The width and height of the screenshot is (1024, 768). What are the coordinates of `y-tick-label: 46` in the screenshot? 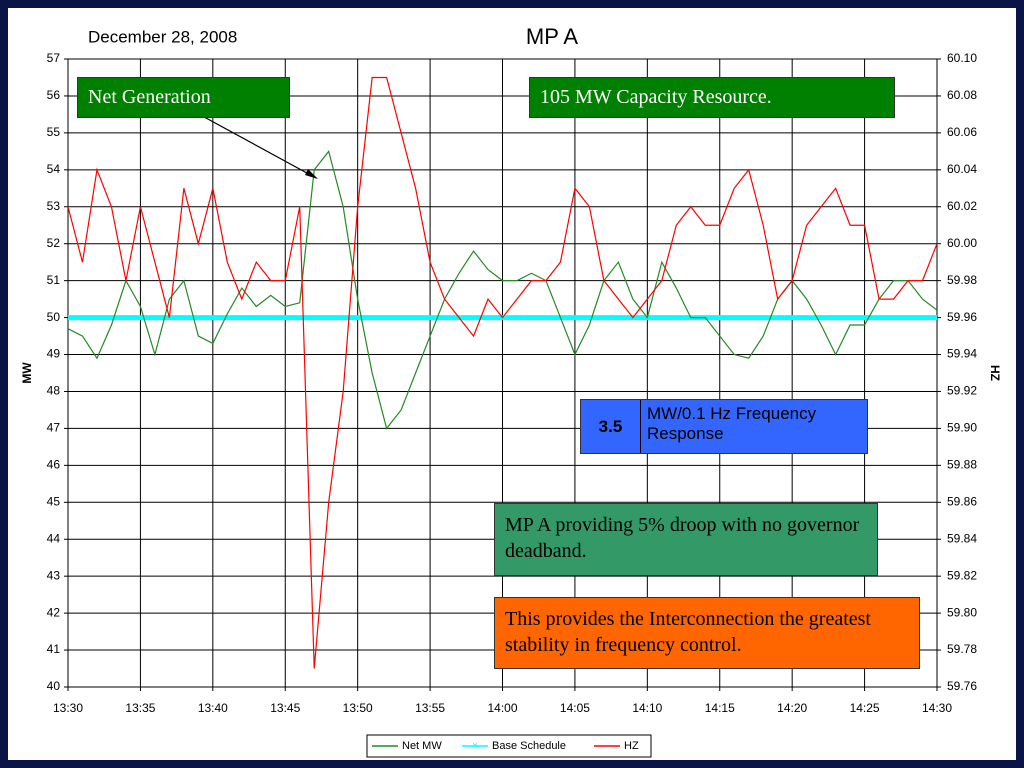 It's located at (54, 465).